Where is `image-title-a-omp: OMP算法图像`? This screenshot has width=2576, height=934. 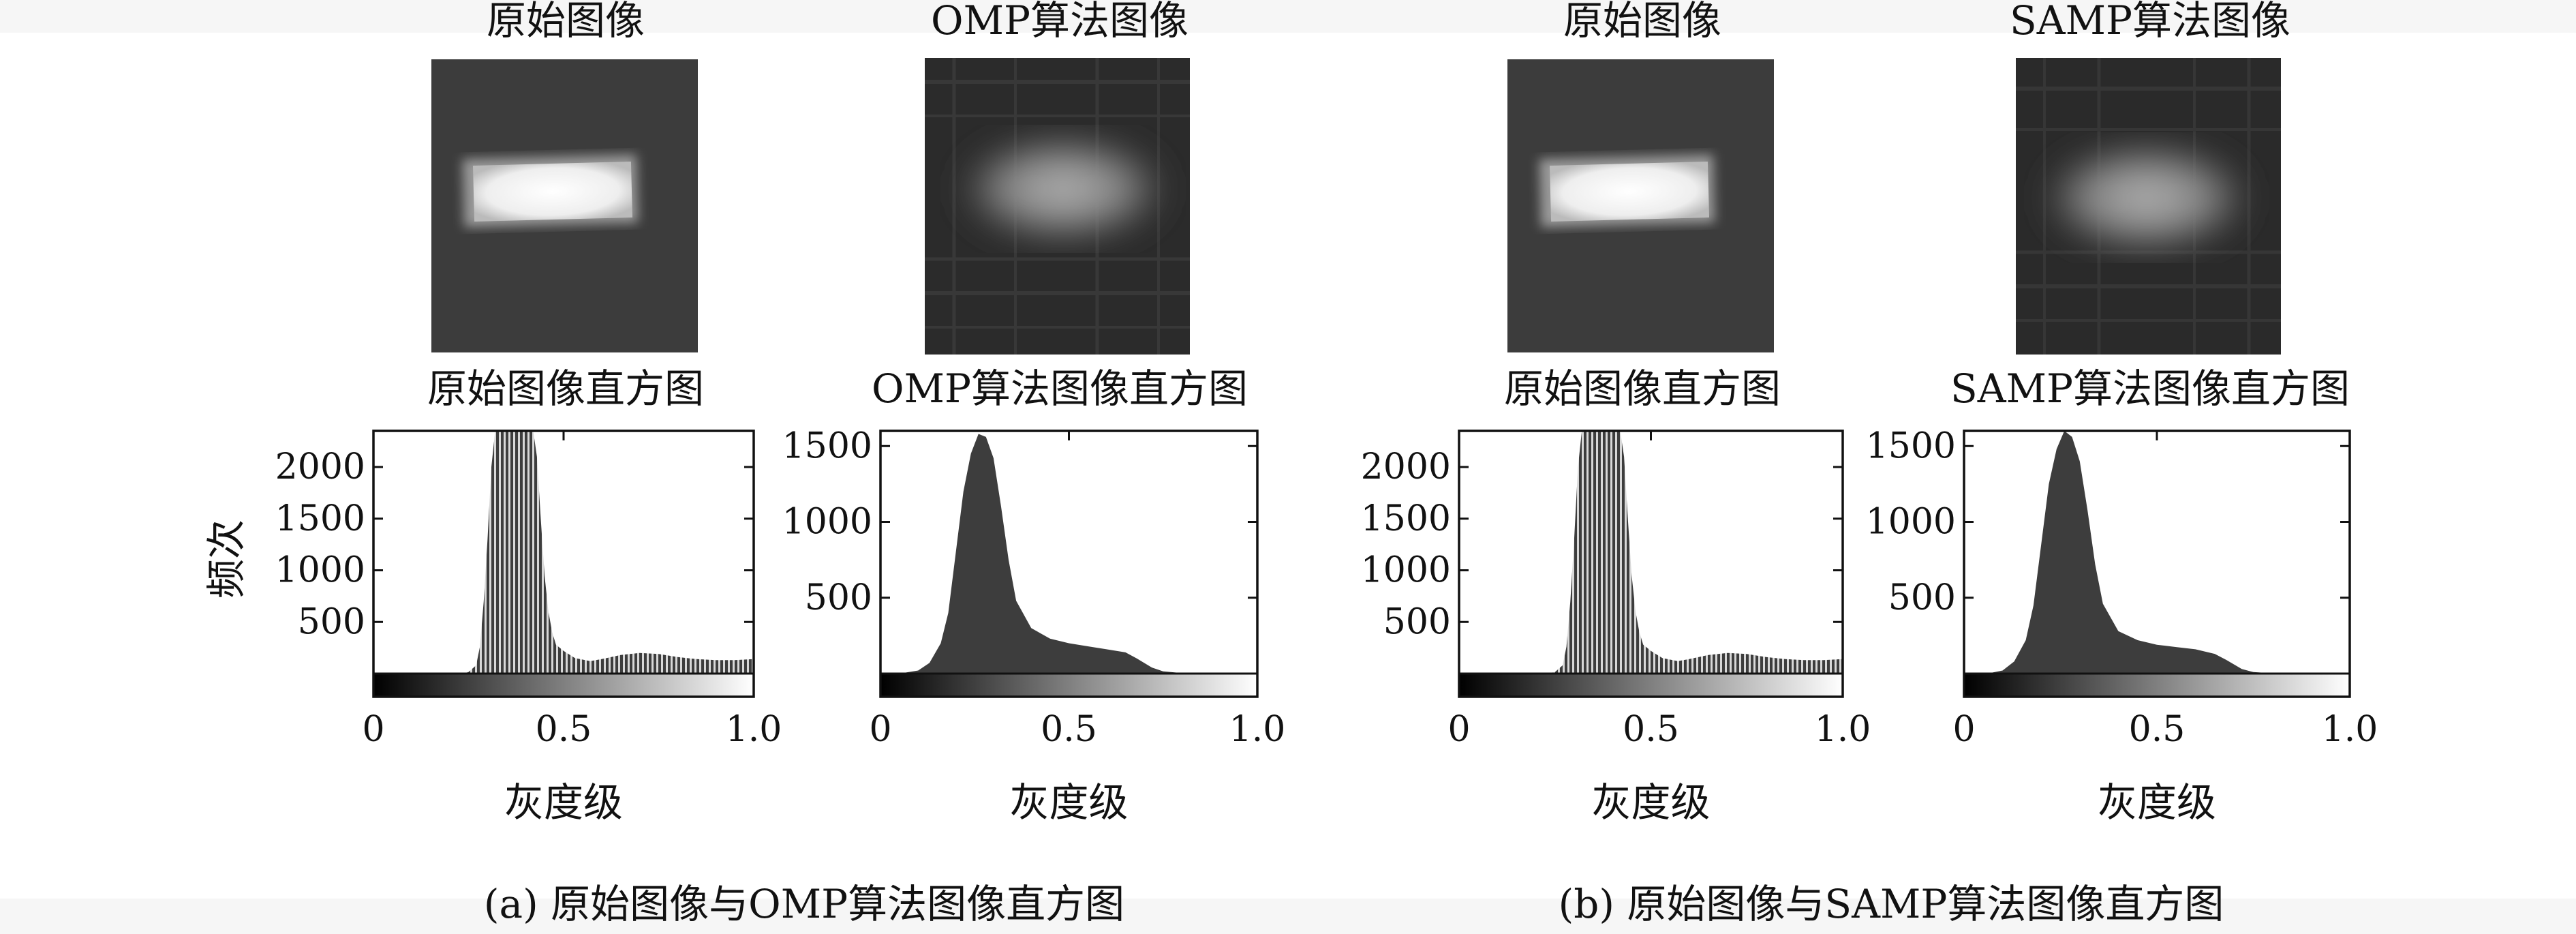 image-title-a-omp: OMP算法图像 is located at coordinates (1060, 22).